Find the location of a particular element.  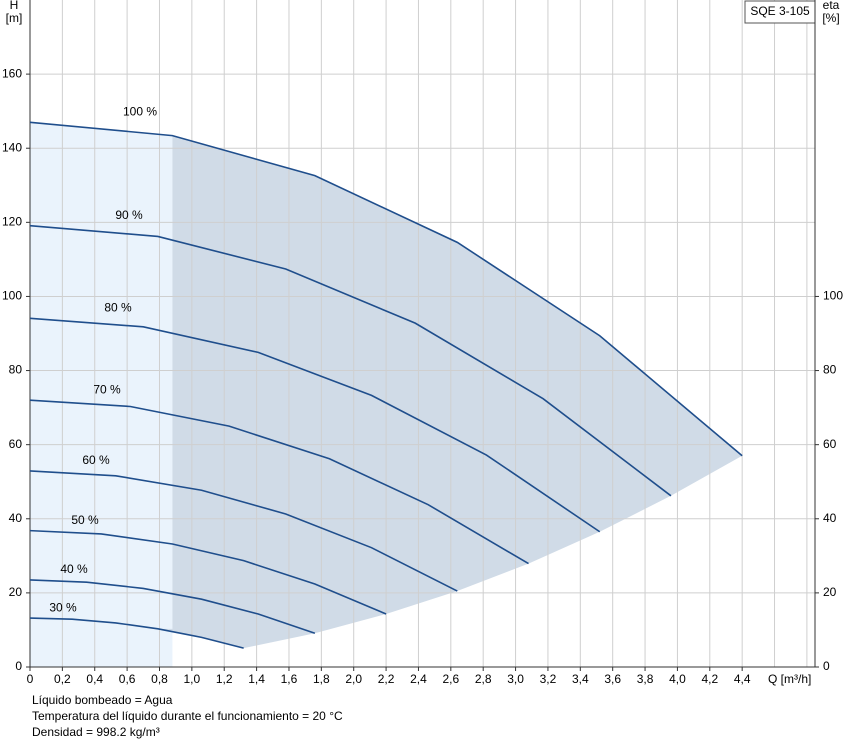

x-tick-label: 0,6 is located at coordinates (127, 679).